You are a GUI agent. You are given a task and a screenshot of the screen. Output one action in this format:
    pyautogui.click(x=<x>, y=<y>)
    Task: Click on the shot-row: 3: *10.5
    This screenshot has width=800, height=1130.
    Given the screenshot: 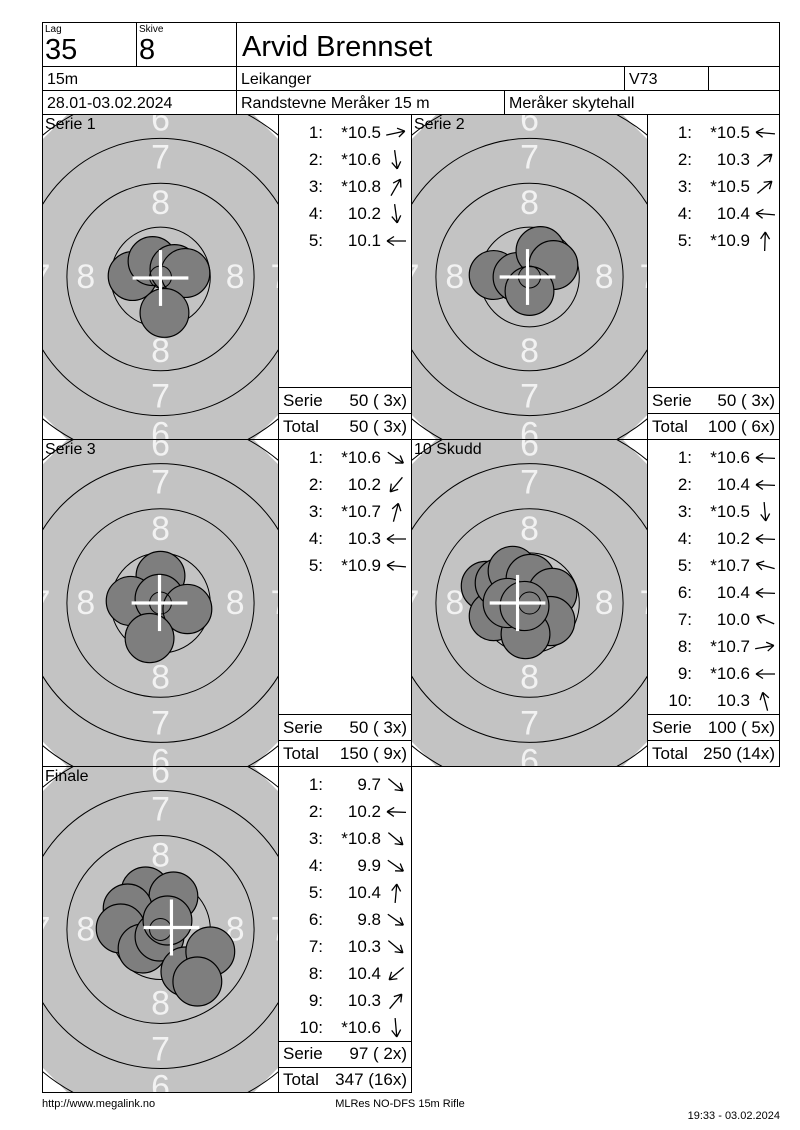 What is the action you would take?
    pyautogui.click(x=713, y=186)
    